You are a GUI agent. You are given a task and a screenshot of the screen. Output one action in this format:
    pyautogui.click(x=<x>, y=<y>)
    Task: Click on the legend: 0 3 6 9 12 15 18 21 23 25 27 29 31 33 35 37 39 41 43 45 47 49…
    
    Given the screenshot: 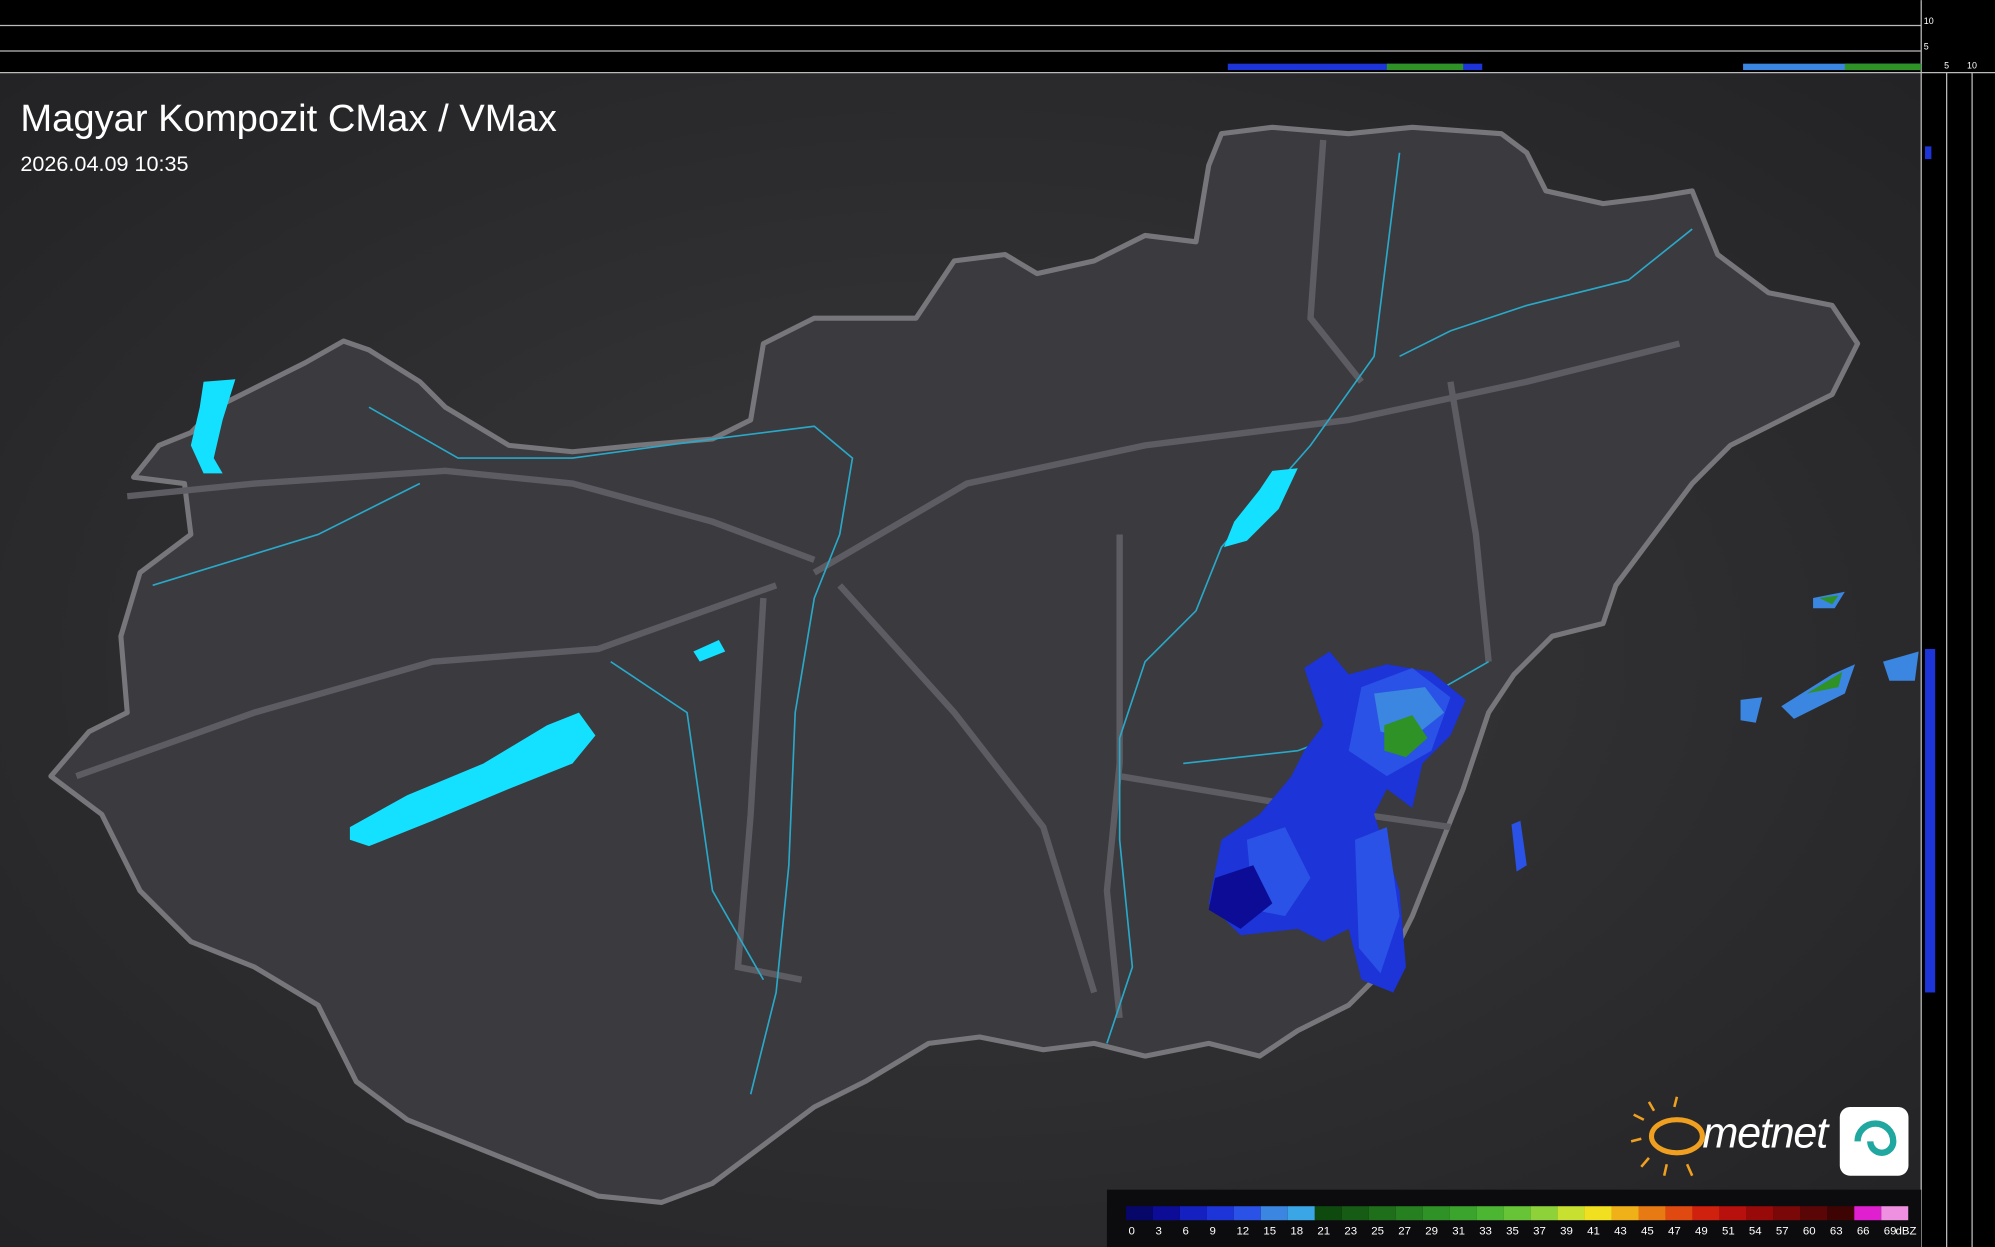 What is the action you would take?
    pyautogui.click(x=1521, y=1222)
    